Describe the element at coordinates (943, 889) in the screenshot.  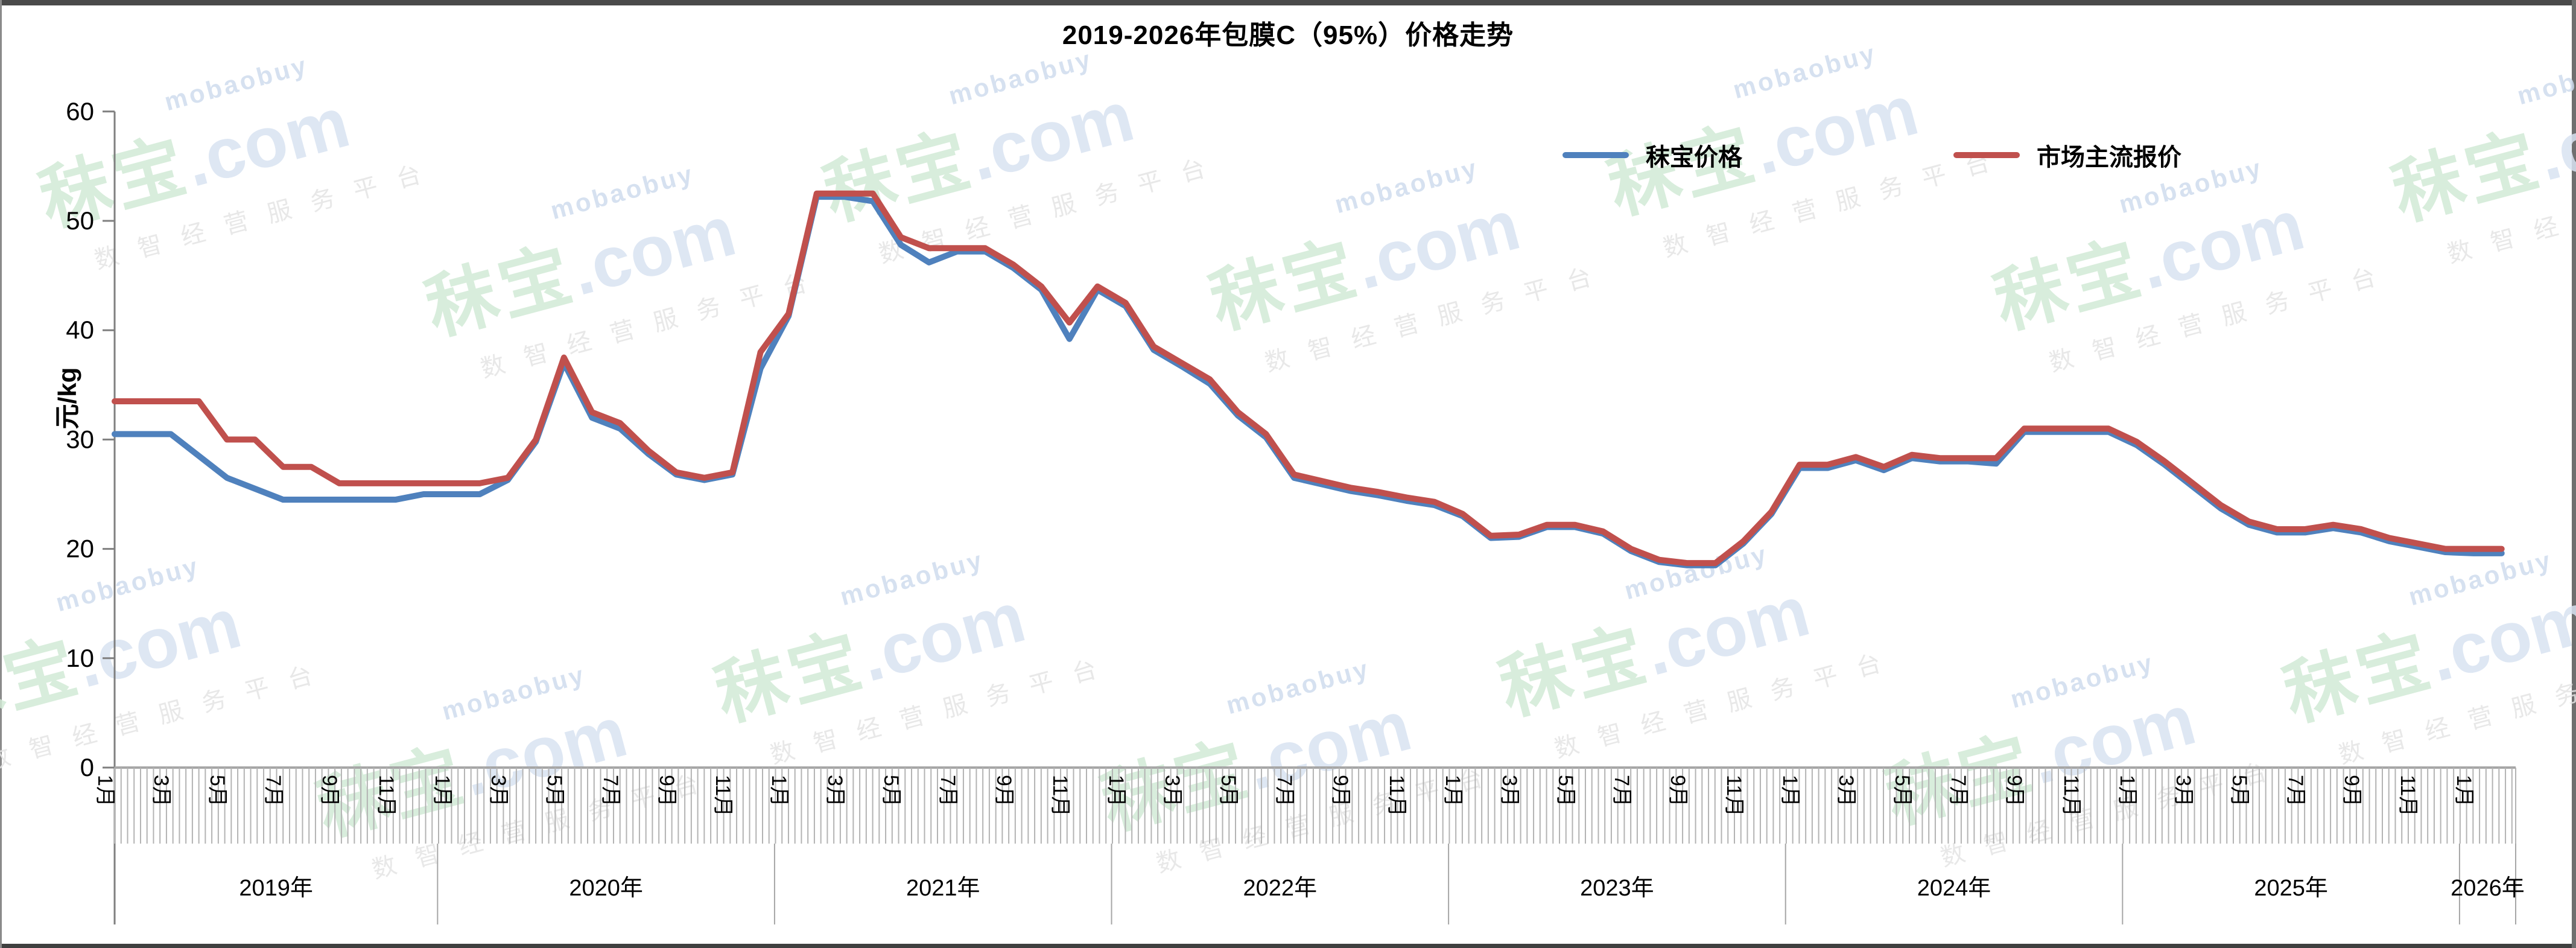
I see `x-axis-year-label: 2021年` at that location.